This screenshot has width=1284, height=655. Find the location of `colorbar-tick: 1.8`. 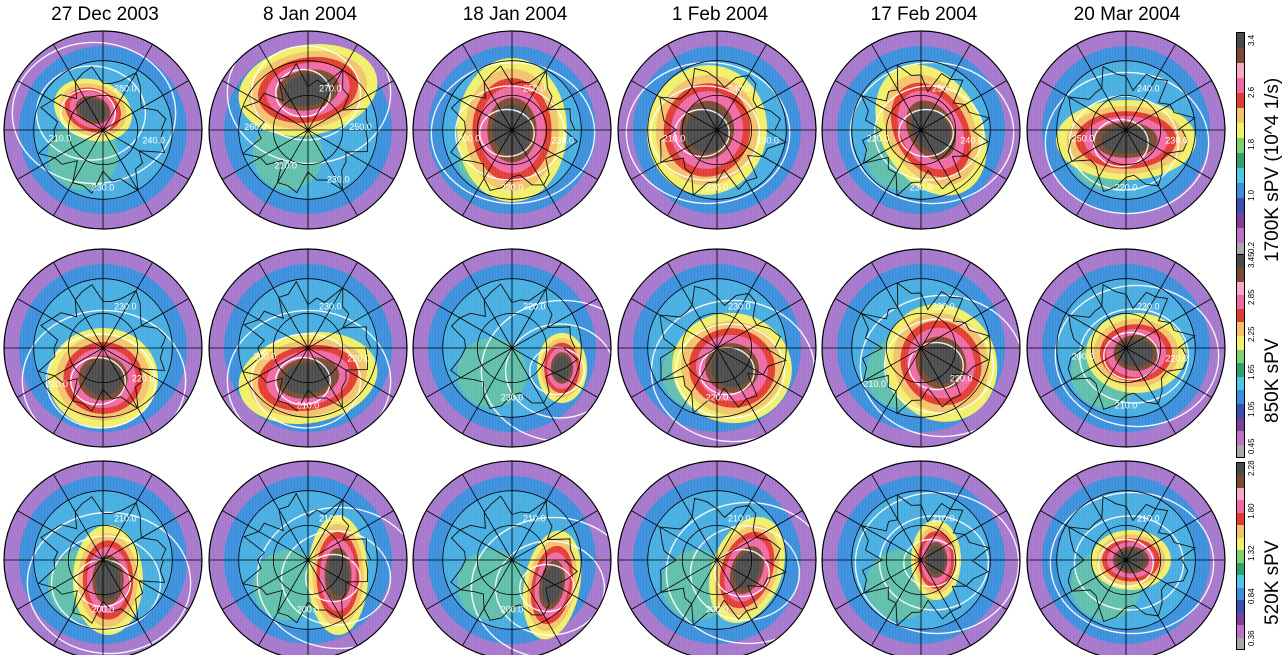

colorbar-tick: 1.8 is located at coordinates (1251, 144).